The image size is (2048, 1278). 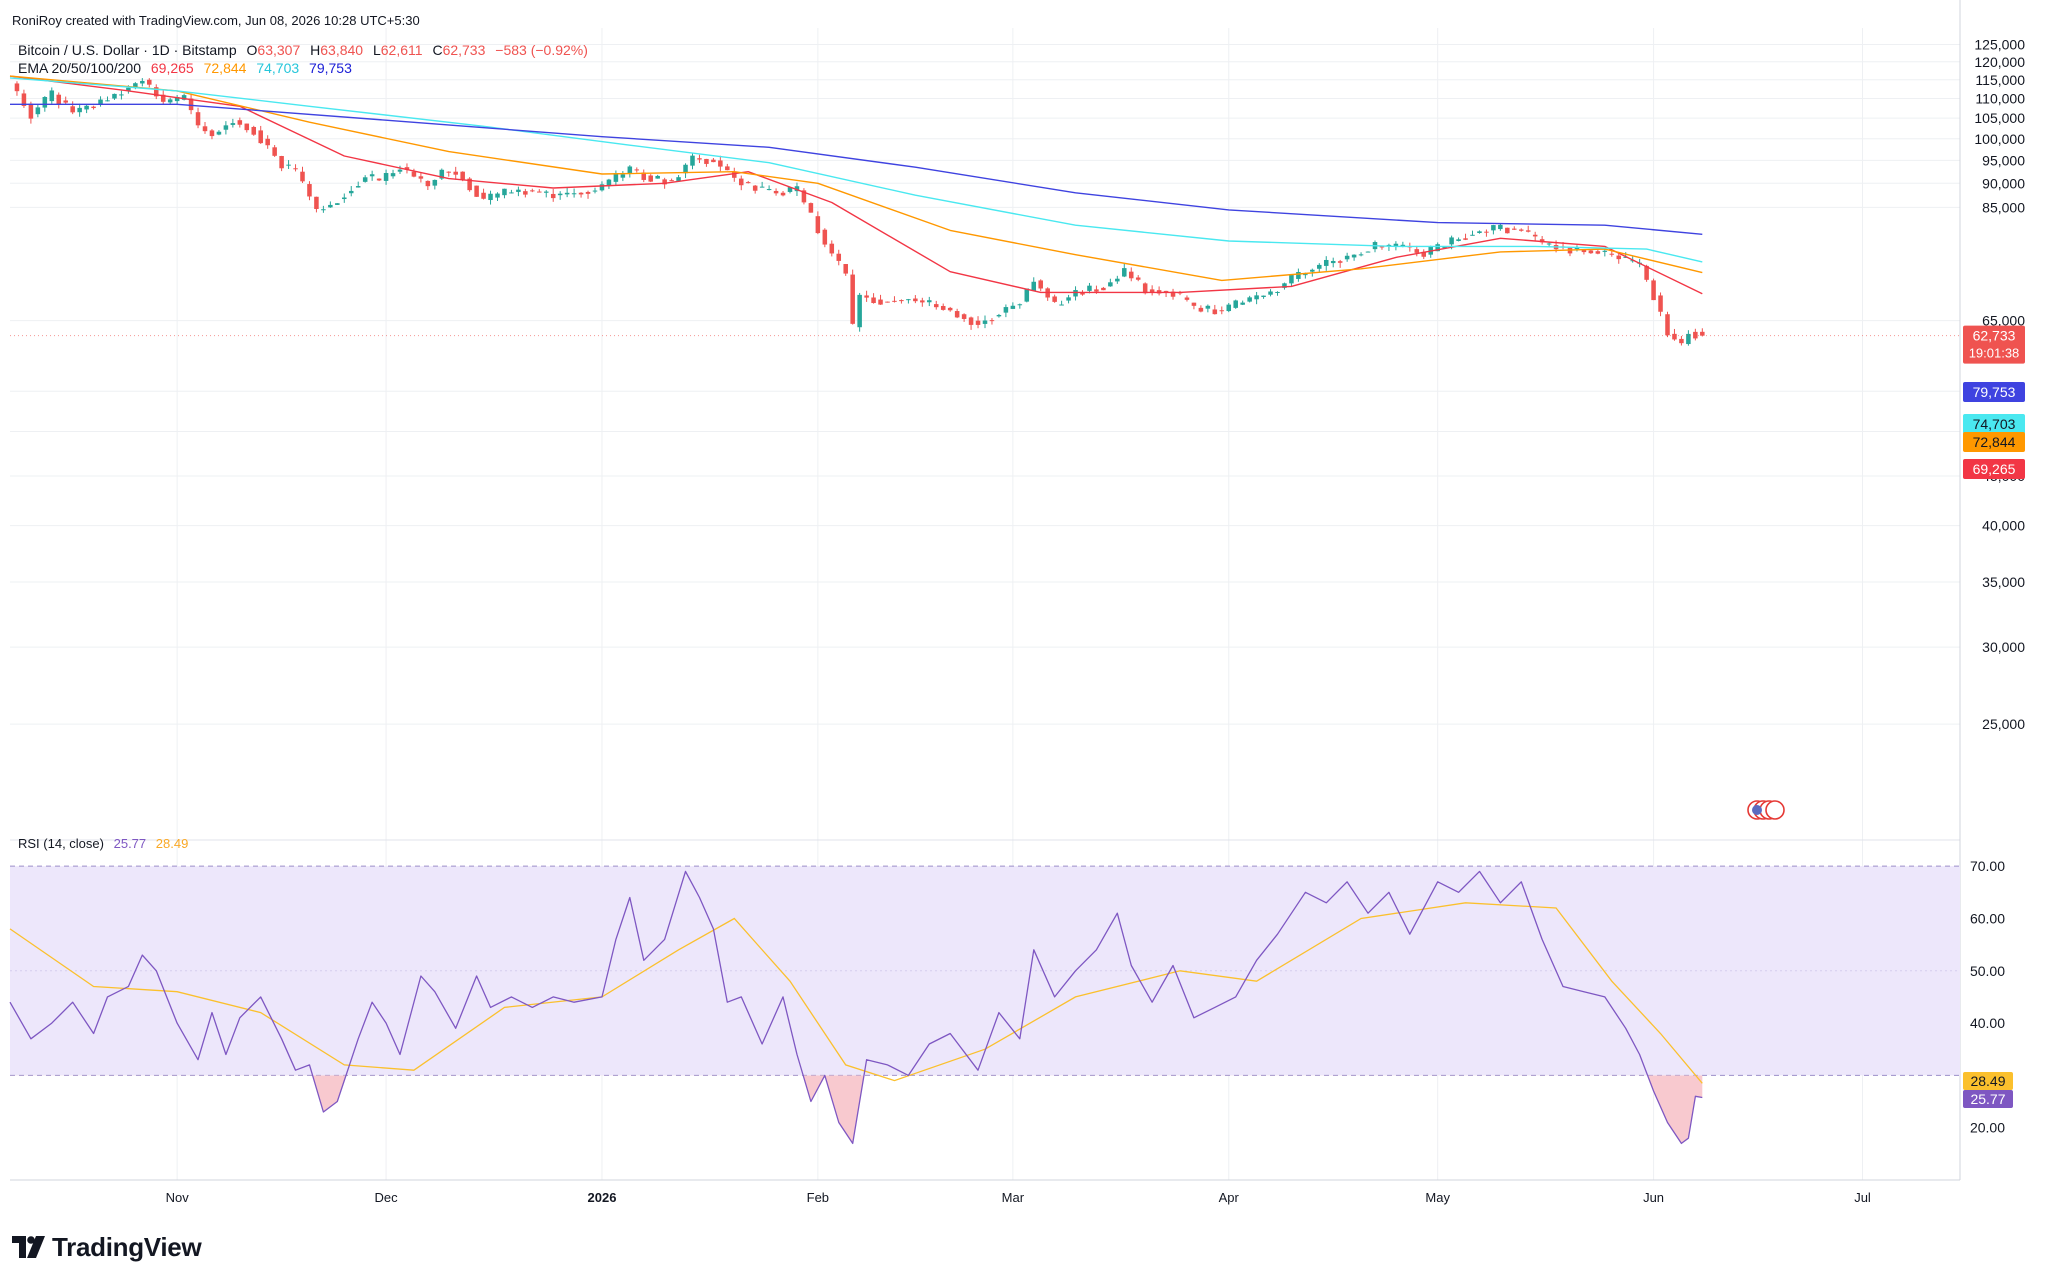 I want to click on open-label: O, so click(x=252, y=50).